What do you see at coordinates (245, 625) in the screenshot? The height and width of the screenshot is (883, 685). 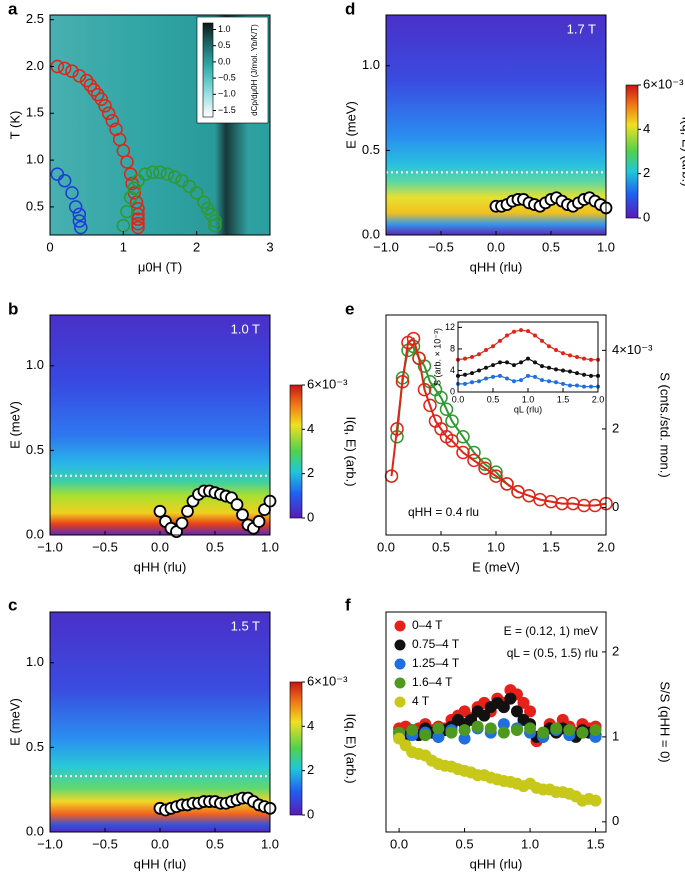 I see `annotation: 1.5 T` at bounding box center [245, 625].